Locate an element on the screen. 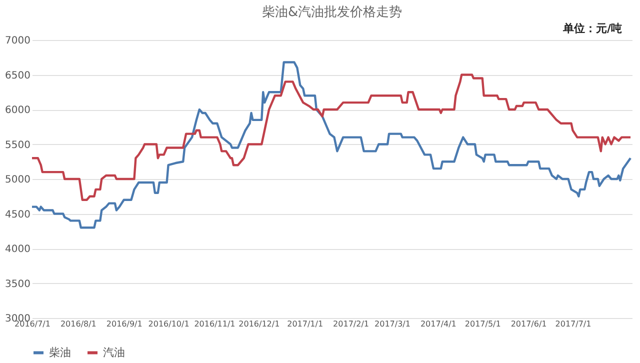 The height and width of the screenshot is (363, 640). y-tick-label: 7000 is located at coordinates (17, 41).